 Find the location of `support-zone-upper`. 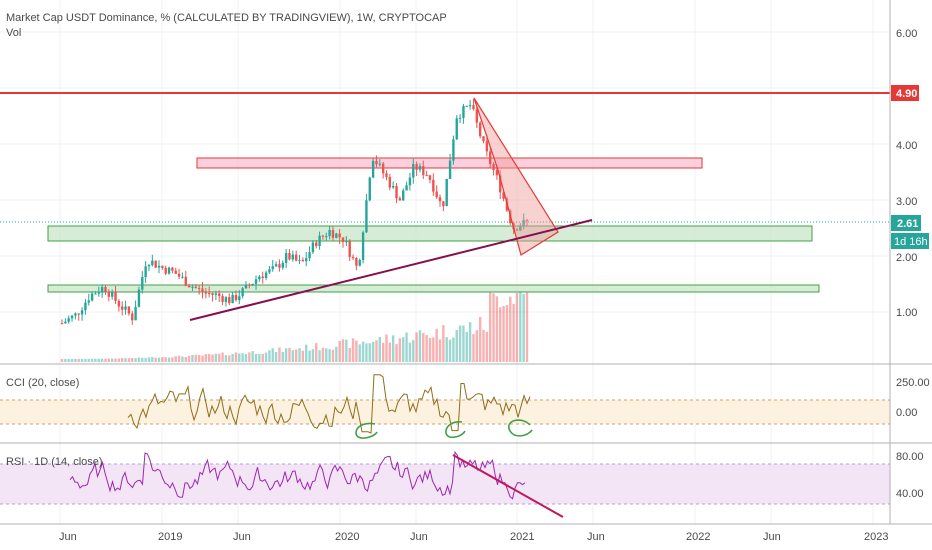

support-zone-upper is located at coordinates (430, 233).